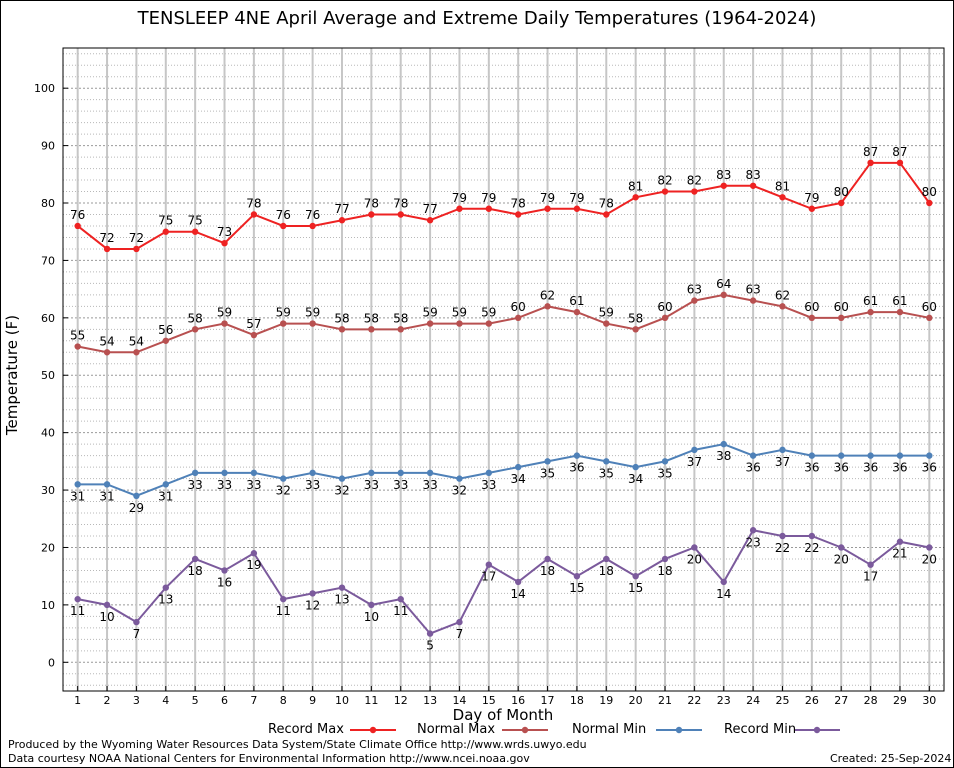 The image size is (954, 768). What do you see at coordinates (224, 232) in the screenshot?
I see `data-label-record-max: 73` at bounding box center [224, 232].